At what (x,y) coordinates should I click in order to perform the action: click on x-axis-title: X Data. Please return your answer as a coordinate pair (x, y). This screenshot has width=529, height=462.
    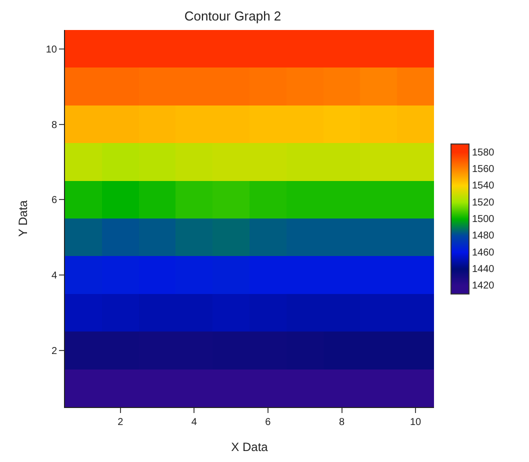
    Looking at the image, I should click on (249, 447).